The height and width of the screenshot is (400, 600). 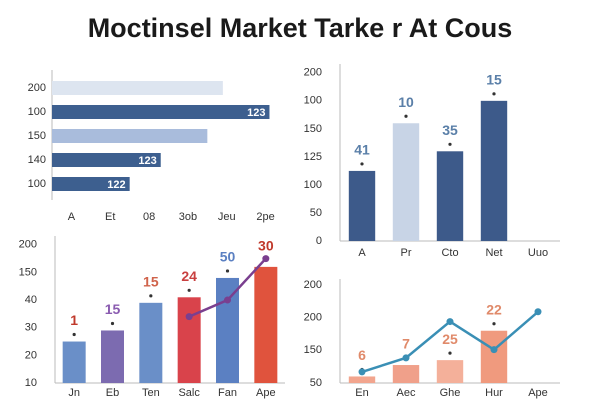 I want to click on y-tick-label: 30, so click(x=31, y=328).